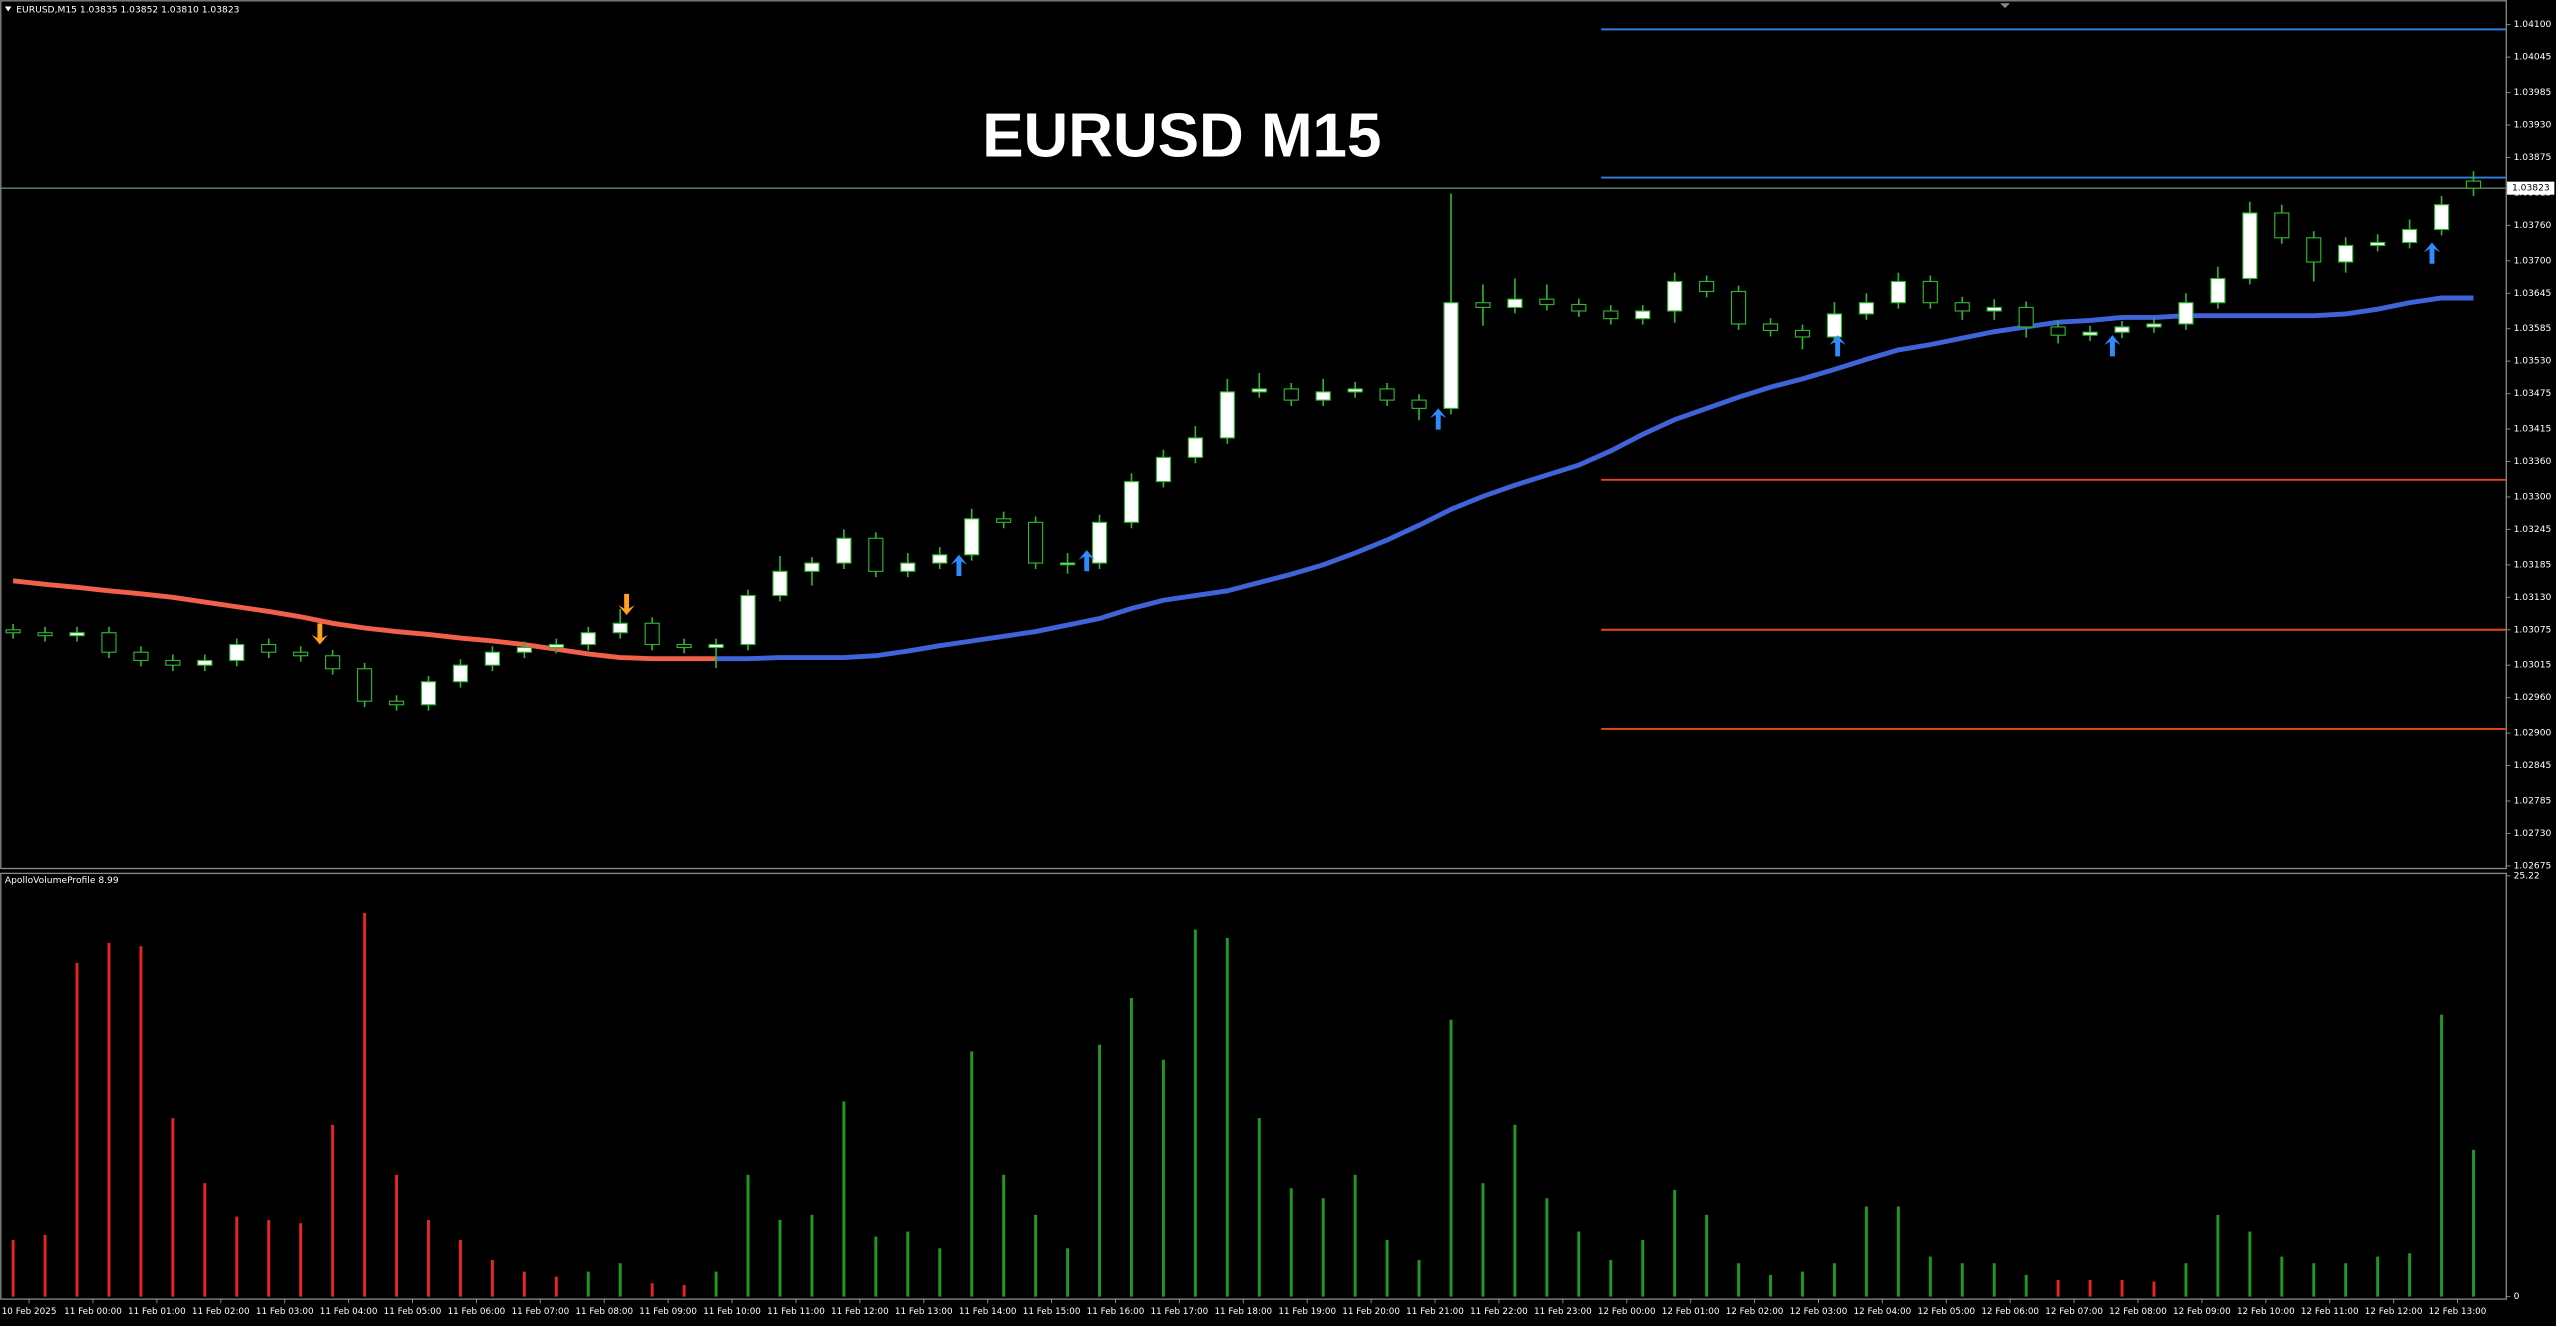 The width and height of the screenshot is (2556, 1326). Describe the element at coordinates (1755, 1312) in the screenshot. I see `x-tick-label: 12 Feb 02:00` at that location.